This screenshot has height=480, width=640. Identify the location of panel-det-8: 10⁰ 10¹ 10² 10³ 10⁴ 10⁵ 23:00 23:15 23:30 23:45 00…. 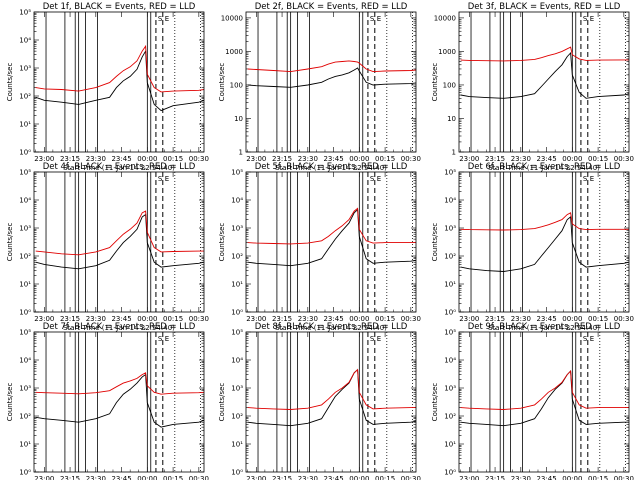
(319, 401).